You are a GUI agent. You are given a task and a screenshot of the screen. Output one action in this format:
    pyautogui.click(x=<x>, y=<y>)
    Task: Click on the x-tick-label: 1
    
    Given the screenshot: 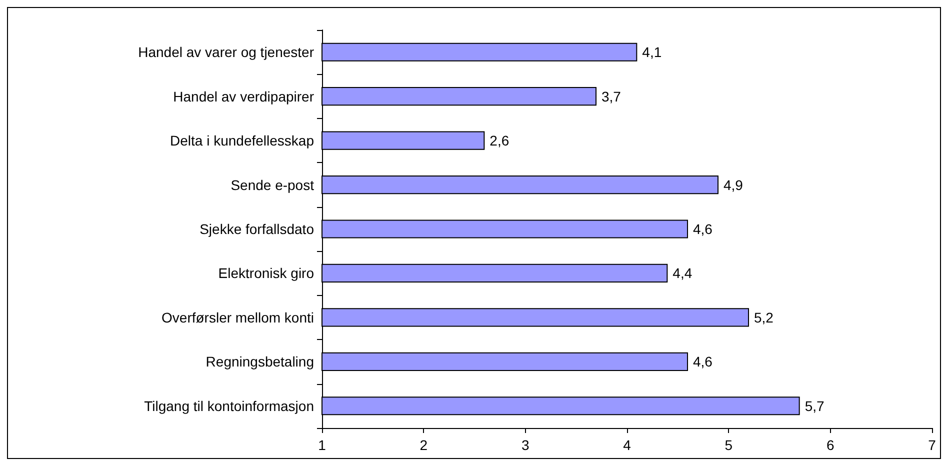 What is the action you would take?
    pyautogui.click(x=322, y=445)
    